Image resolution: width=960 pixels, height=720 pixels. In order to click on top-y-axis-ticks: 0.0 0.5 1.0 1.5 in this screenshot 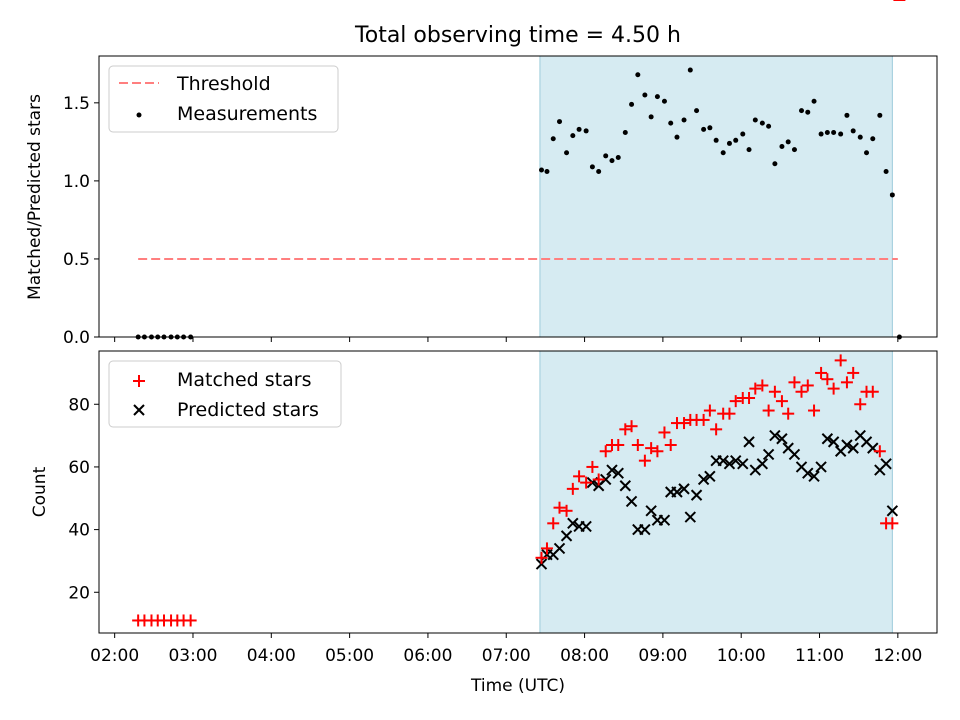, I will do `click(81, 221)`.